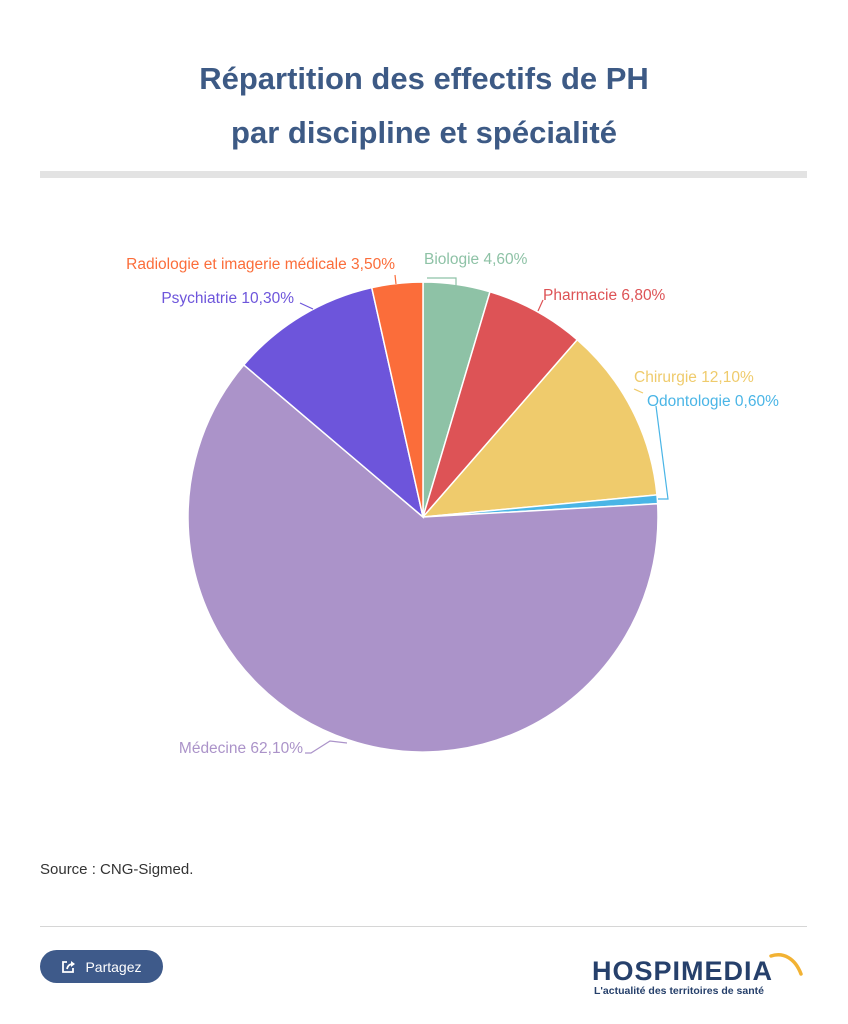 The height and width of the screenshot is (1024, 848). Describe the element at coordinates (69, 966) in the screenshot. I see `share-icon` at that location.